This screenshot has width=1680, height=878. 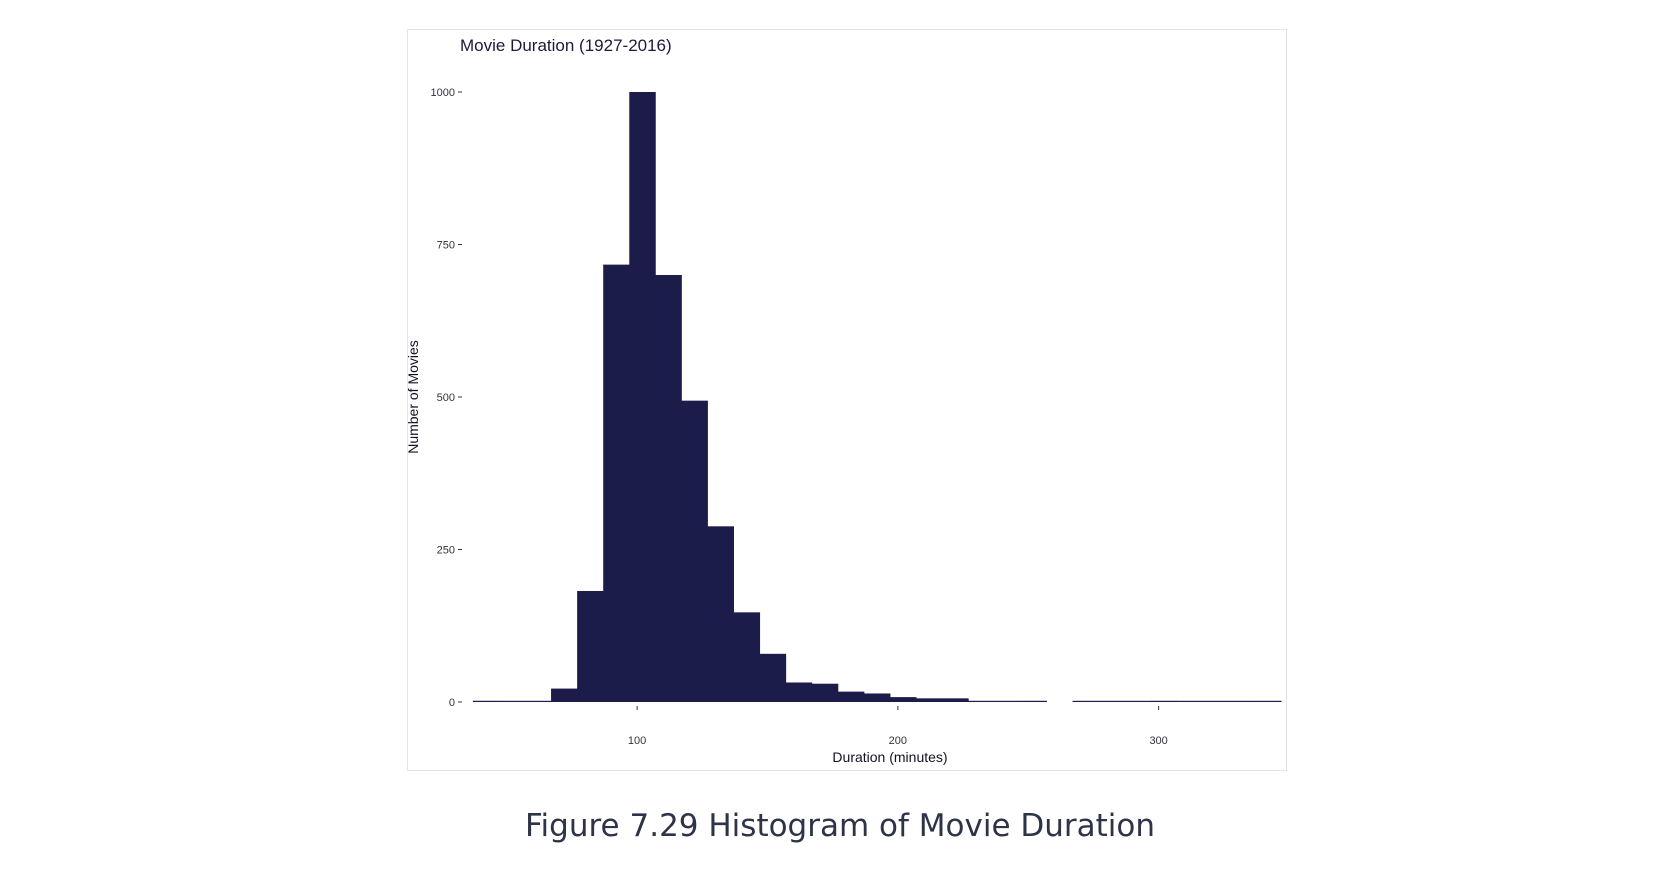 I want to click on y-tick-label: 500, so click(x=446, y=398).